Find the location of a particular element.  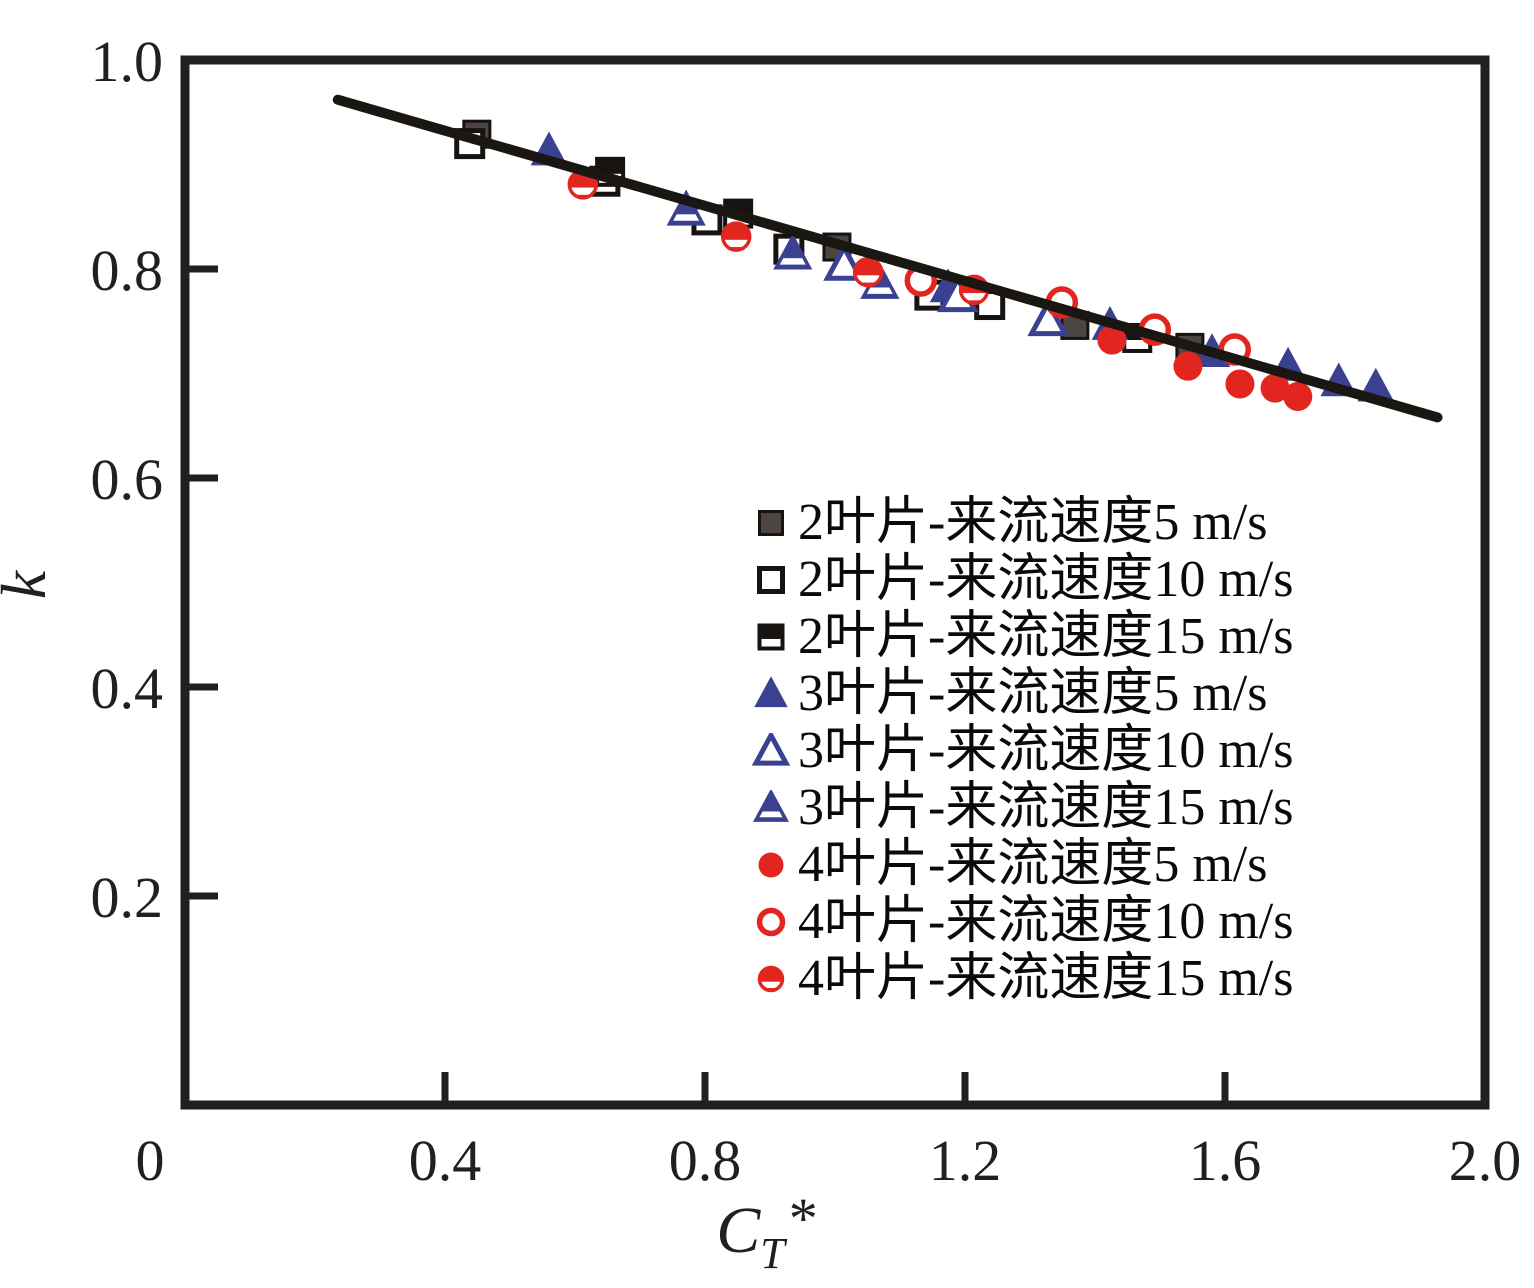

circle-filled-legend-icon is located at coordinates (772, 865).